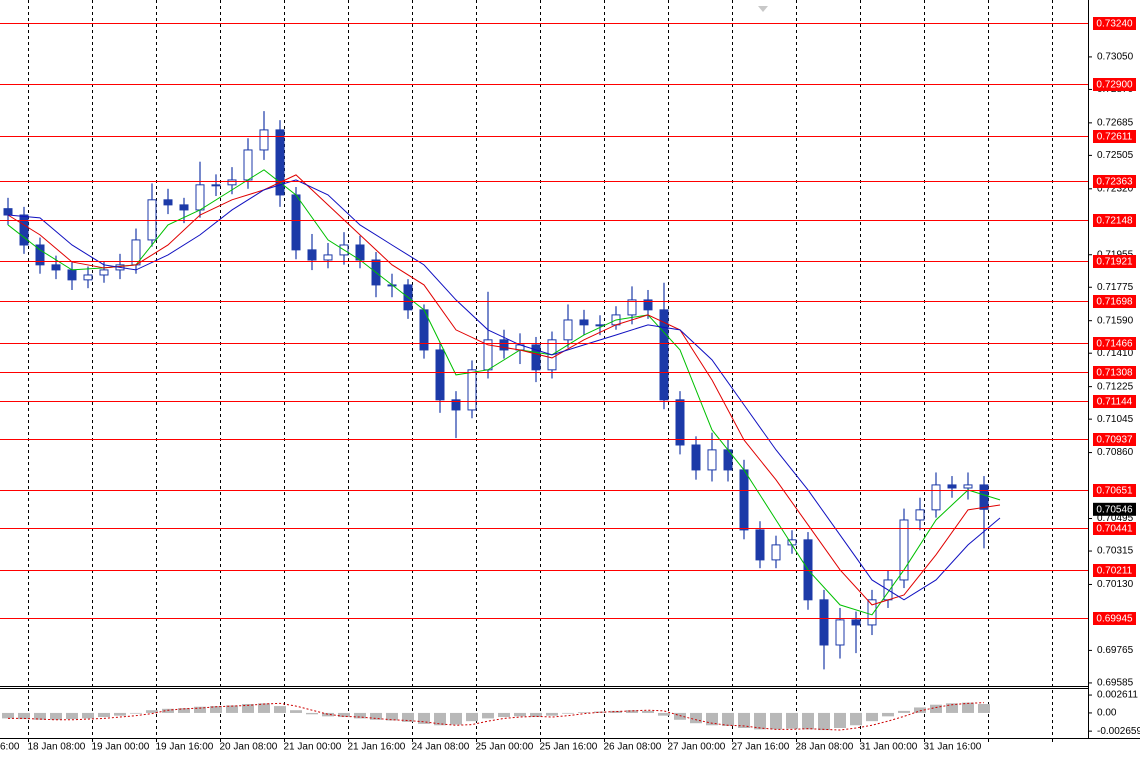 The width and height of the screenshot is (1140, 757). Describe the element at coordinates (249, 747) in the screenshot. I see `x-tick-label: 20 Jan 08:00` at that location.